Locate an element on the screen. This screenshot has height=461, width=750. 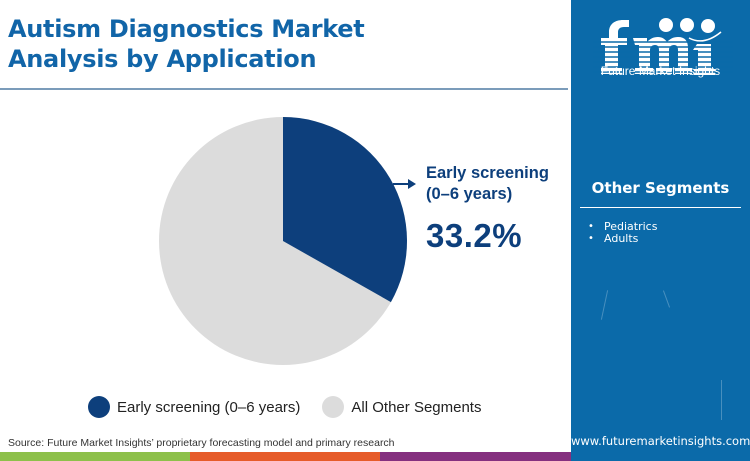
logo-subtitle: Future Market Insights is located at coordinates (660, 71).